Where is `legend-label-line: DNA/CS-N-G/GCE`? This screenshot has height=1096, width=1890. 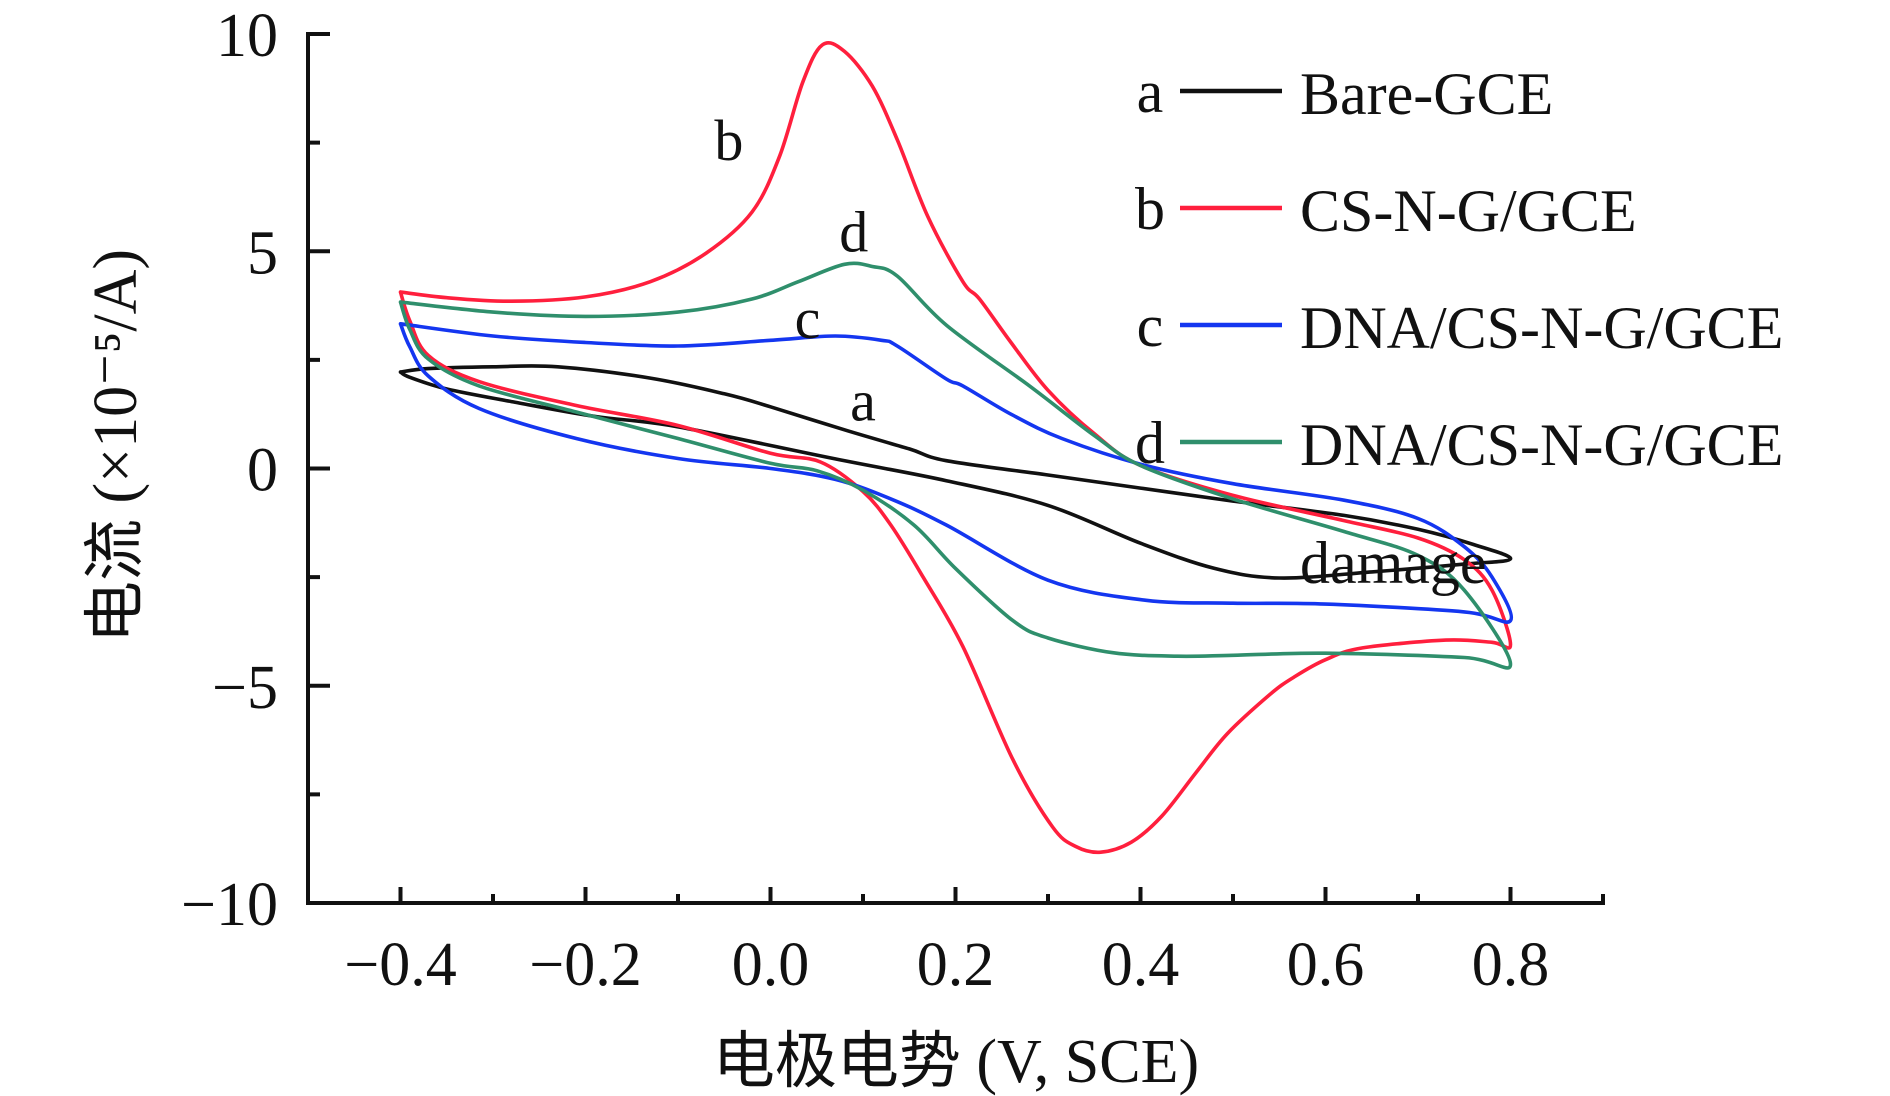
legend-label-line: DNA/CS-N-G/GCE is located at coordinates (1541, 445).